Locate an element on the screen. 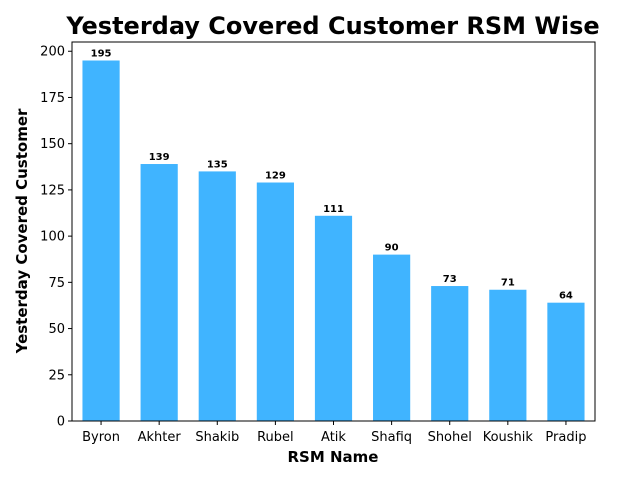 Image resolution: width=640 pixels, height=480 pixels. y-tick-label: 200 is located at coordinates (52, 52).